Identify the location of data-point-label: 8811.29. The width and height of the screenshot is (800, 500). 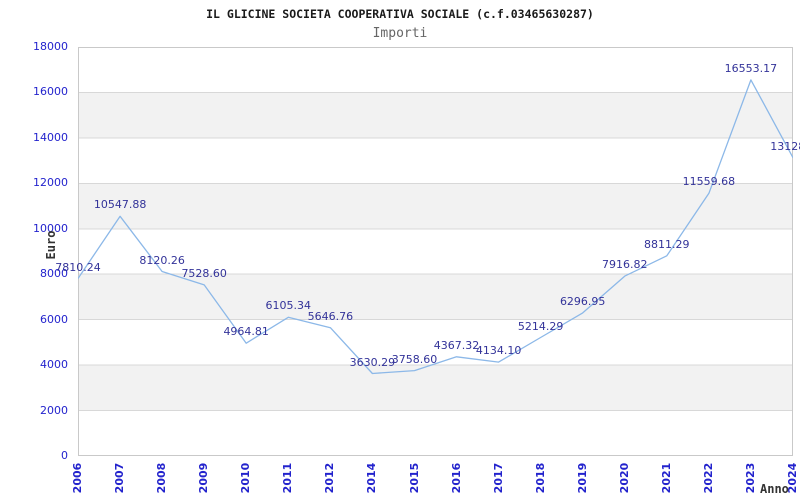
(667, 244).